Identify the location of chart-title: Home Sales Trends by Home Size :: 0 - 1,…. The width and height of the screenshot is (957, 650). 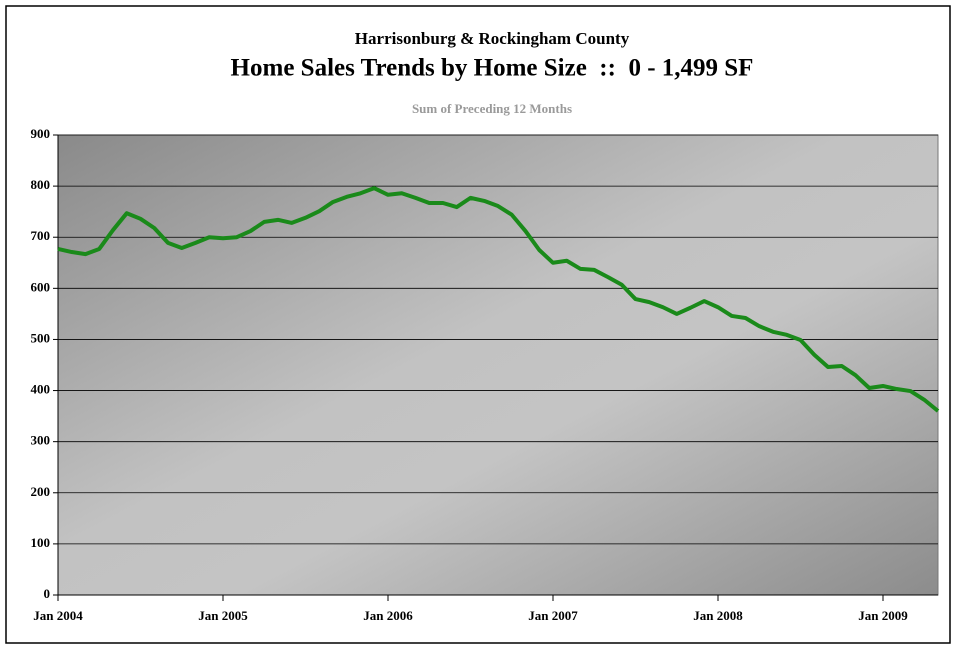
(492, 68).